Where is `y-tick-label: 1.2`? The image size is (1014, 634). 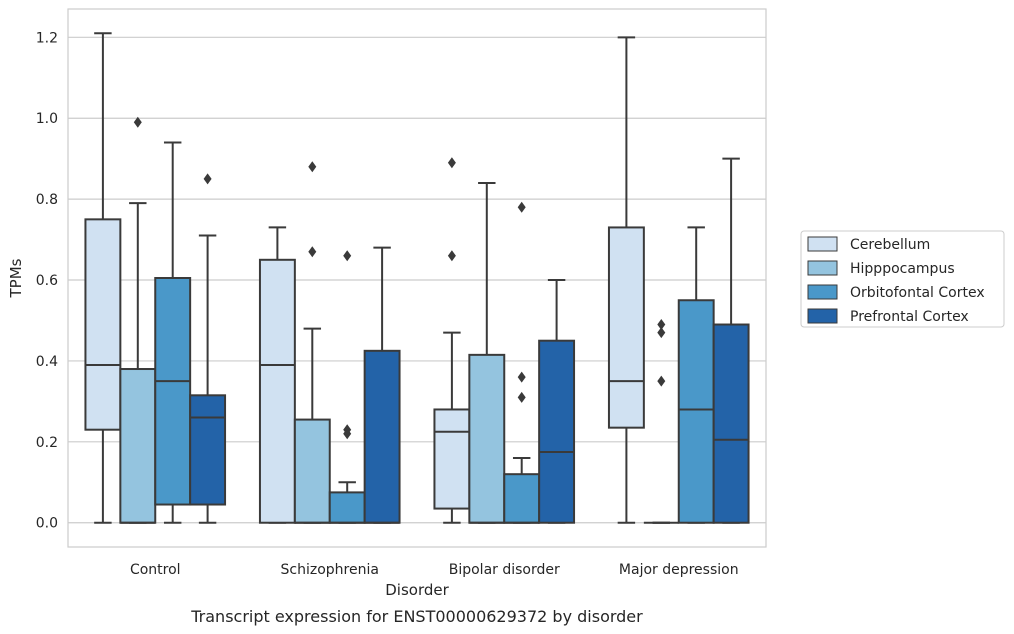 y-tick-label: 1.2 is located at coordinates (47, 38).